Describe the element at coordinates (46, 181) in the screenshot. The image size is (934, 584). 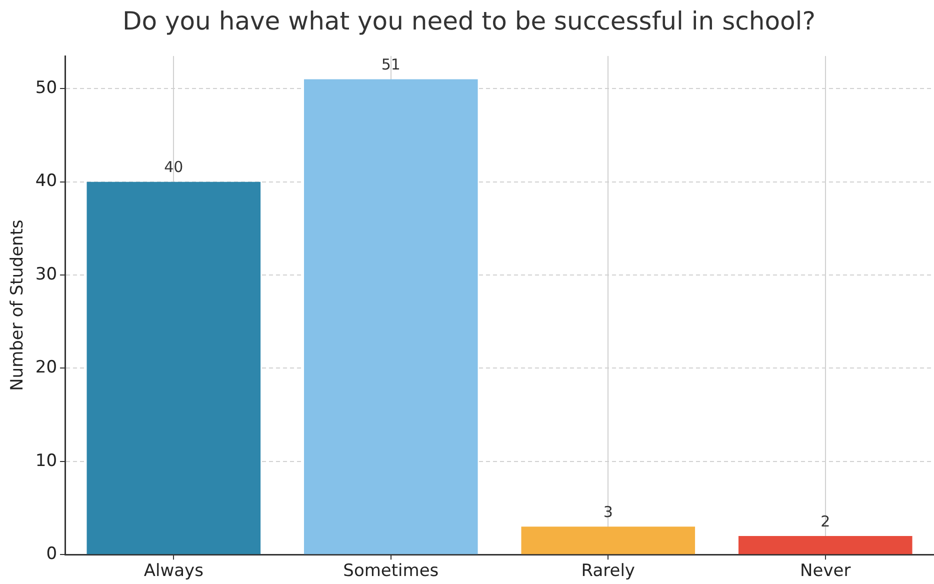
I see `y-tick-label: 40` at that location.